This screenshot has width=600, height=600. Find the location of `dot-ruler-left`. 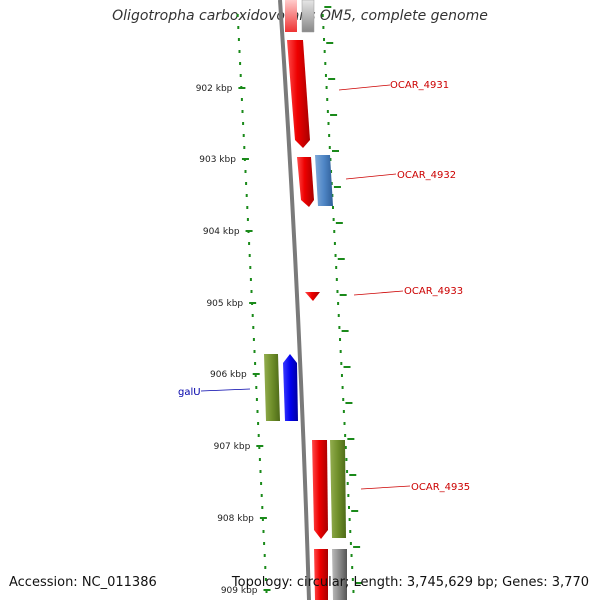

dot-ruler-left is located at coordinates (252, 303).